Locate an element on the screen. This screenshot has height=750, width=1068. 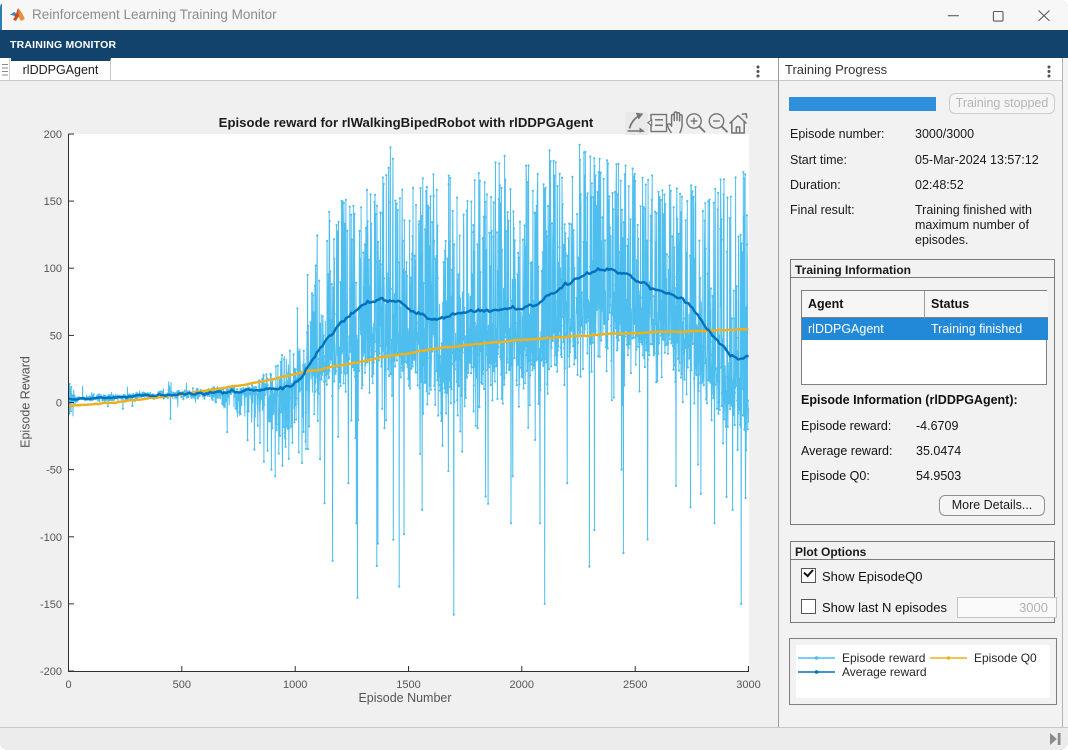
svg-text: Episode Q0 is located at coordinates (1005, 658).